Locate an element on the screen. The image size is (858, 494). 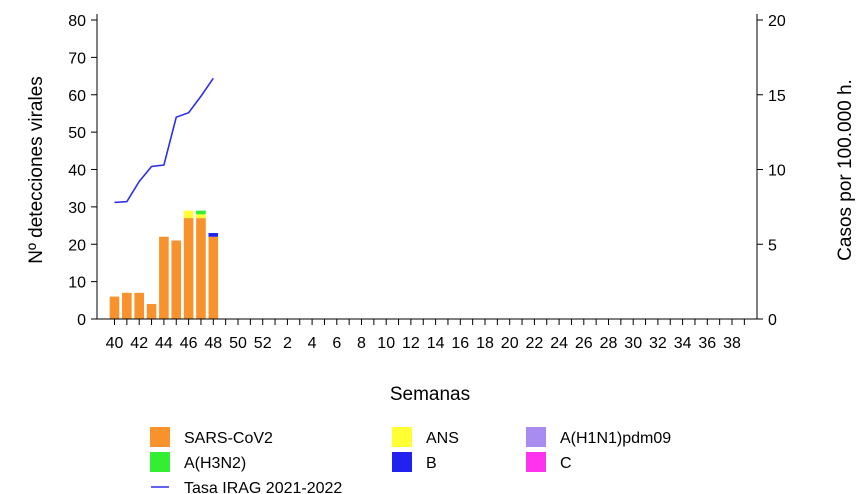
bars-layer is located at coordinates (164, 264).